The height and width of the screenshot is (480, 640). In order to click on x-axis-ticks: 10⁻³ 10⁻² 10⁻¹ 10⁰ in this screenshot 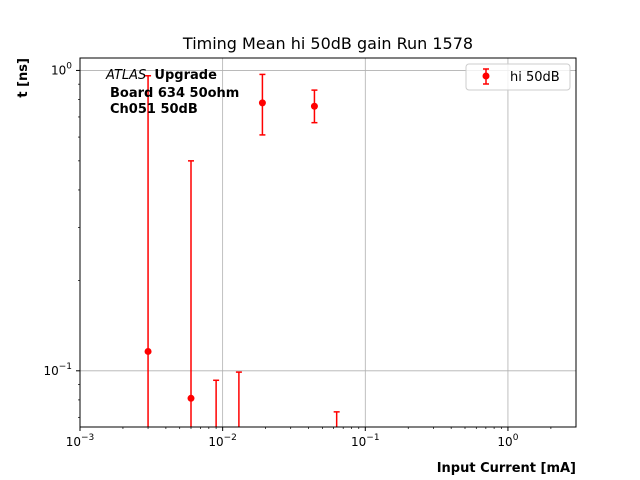, I will do `click(309, 438)`.